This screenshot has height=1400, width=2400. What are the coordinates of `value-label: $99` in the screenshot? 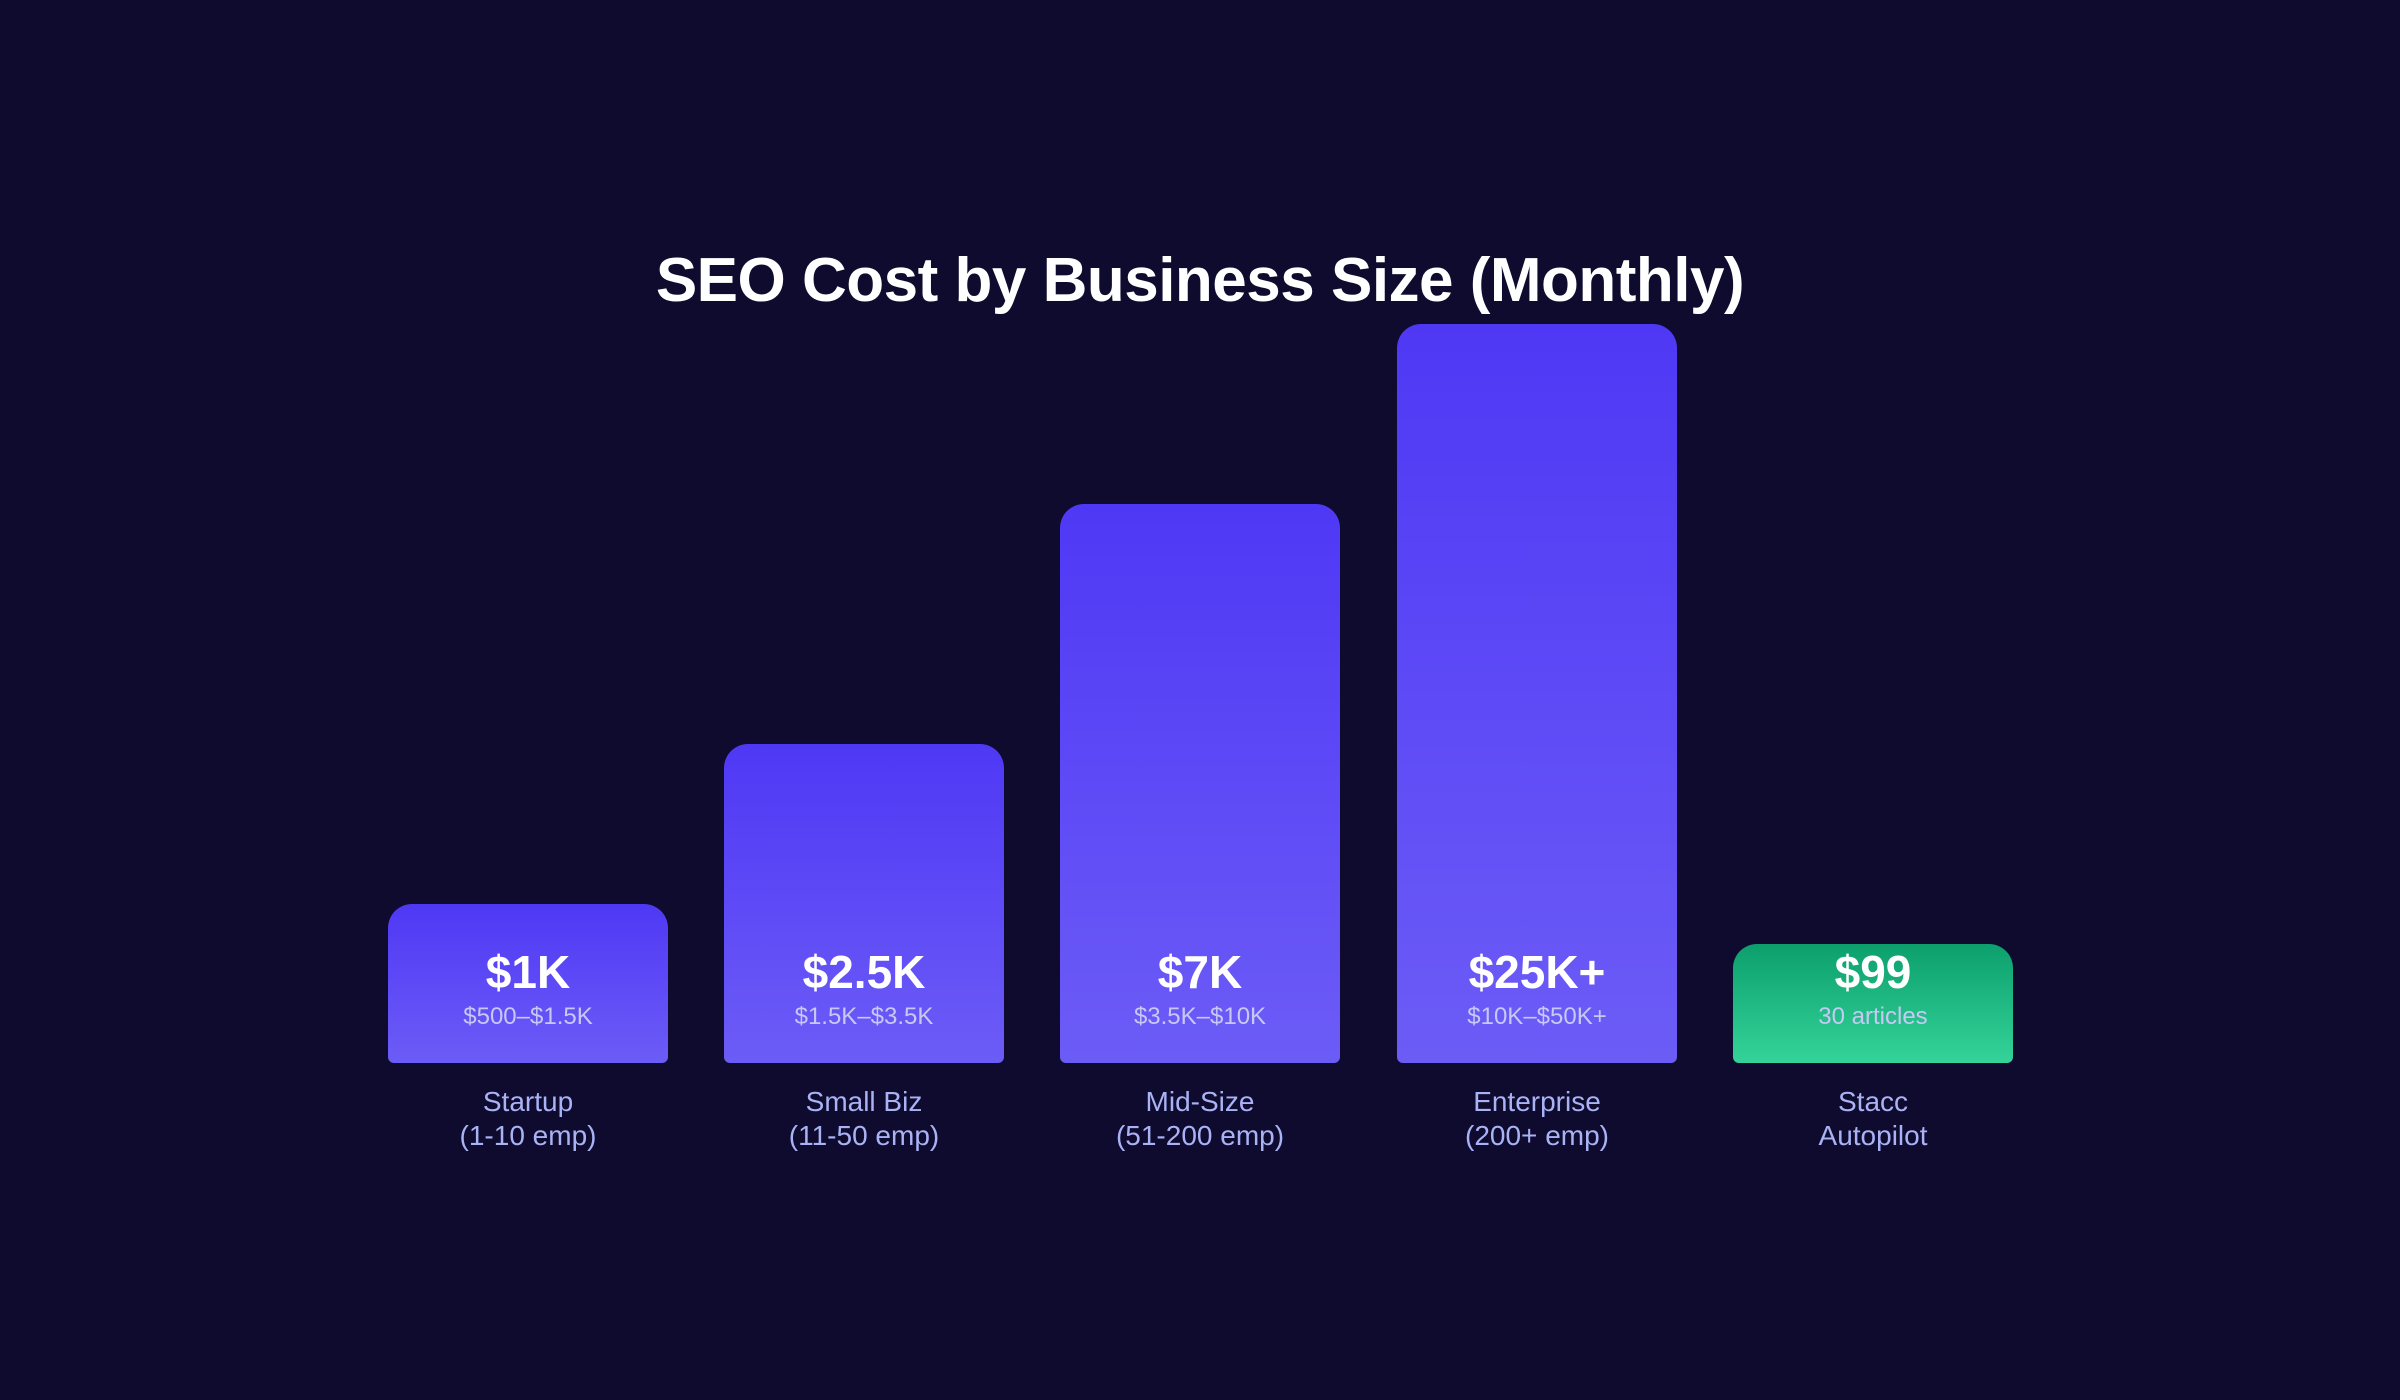 It's located at (1873, 972).